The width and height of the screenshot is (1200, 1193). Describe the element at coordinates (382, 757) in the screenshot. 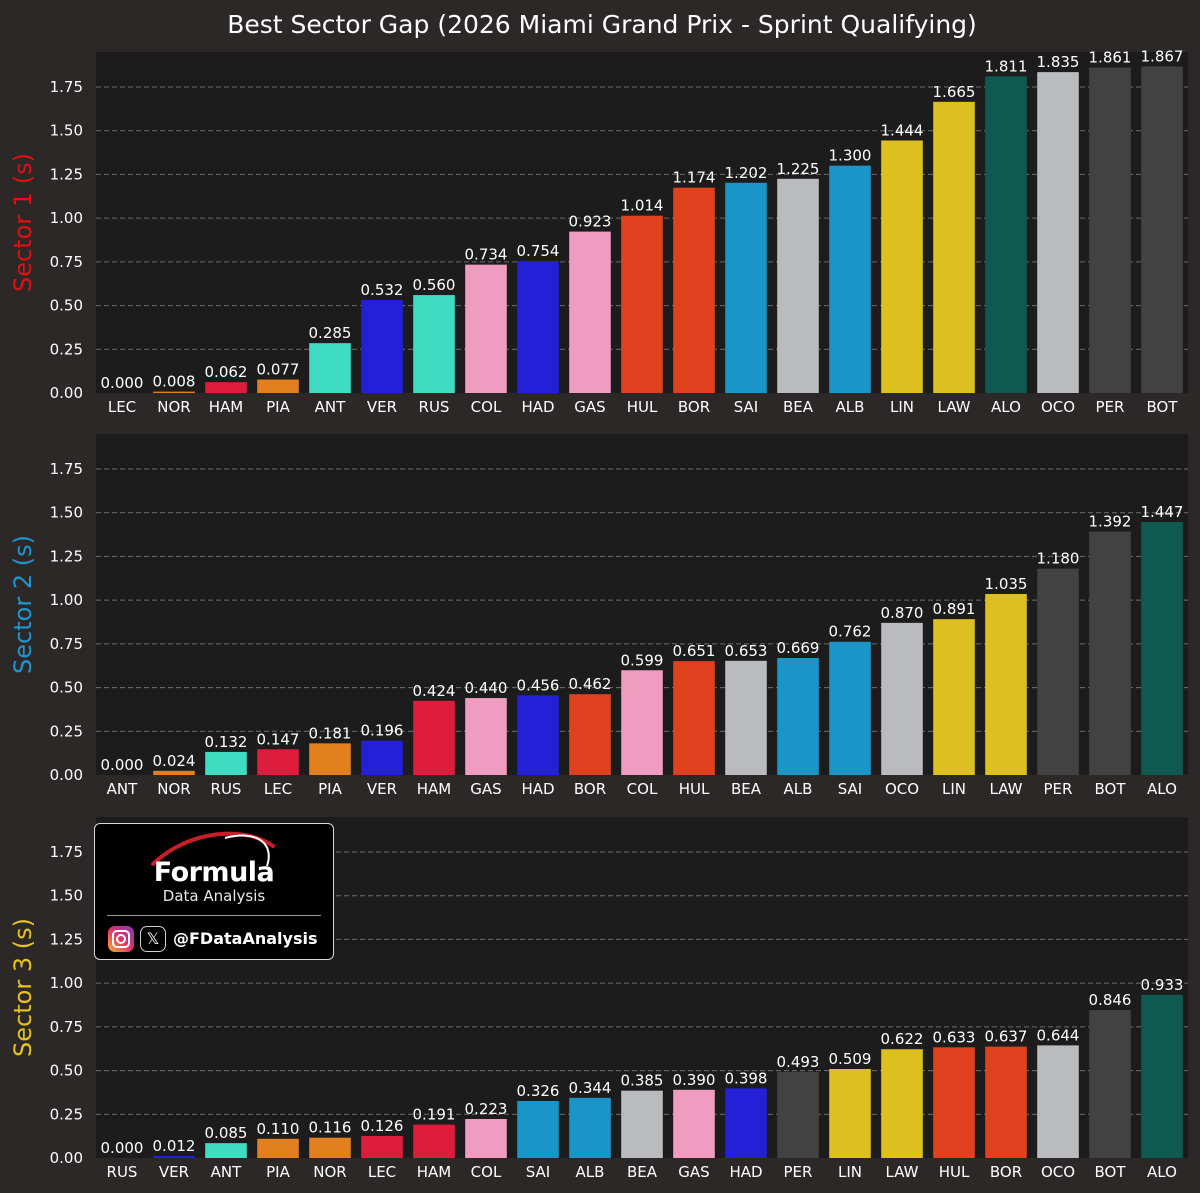

I see `bar-ver` at that location.